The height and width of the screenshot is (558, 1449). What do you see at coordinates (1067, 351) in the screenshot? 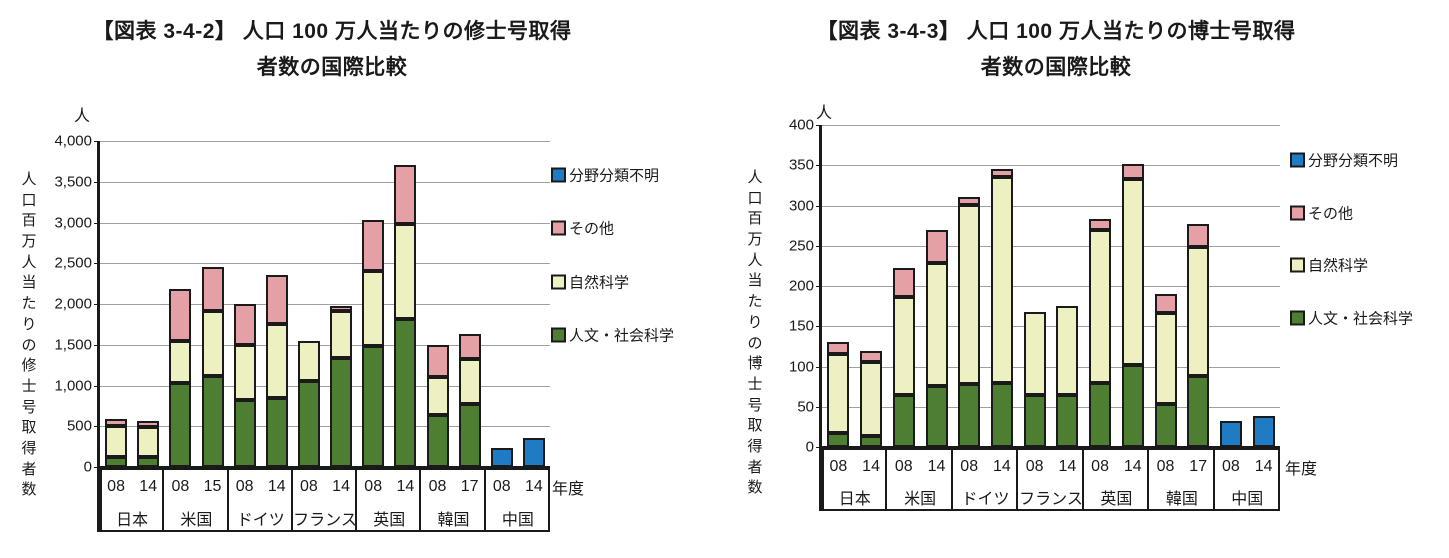
I see `bar-segment-フランス-14` at bounding box center [1067, 351].